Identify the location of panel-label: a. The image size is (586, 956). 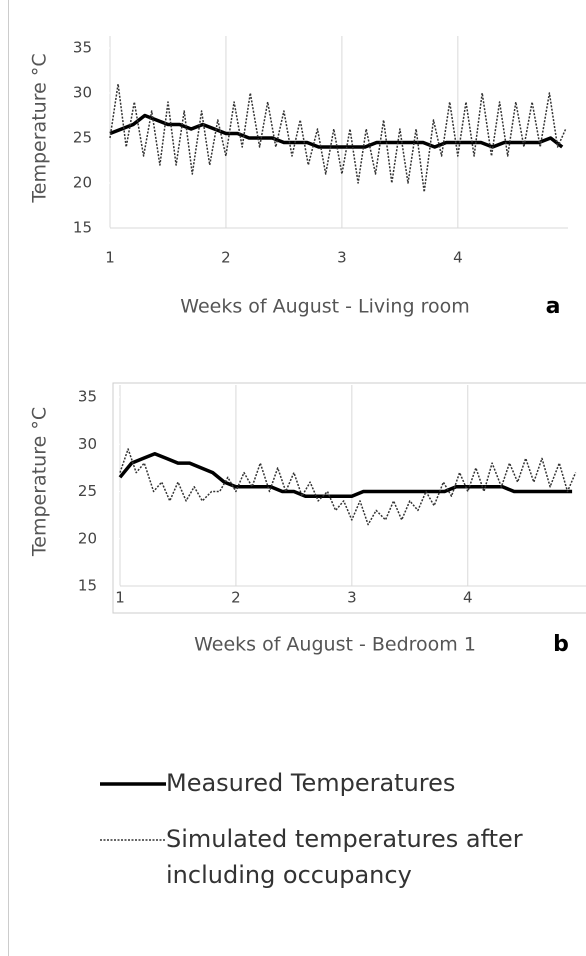
(553, 306).